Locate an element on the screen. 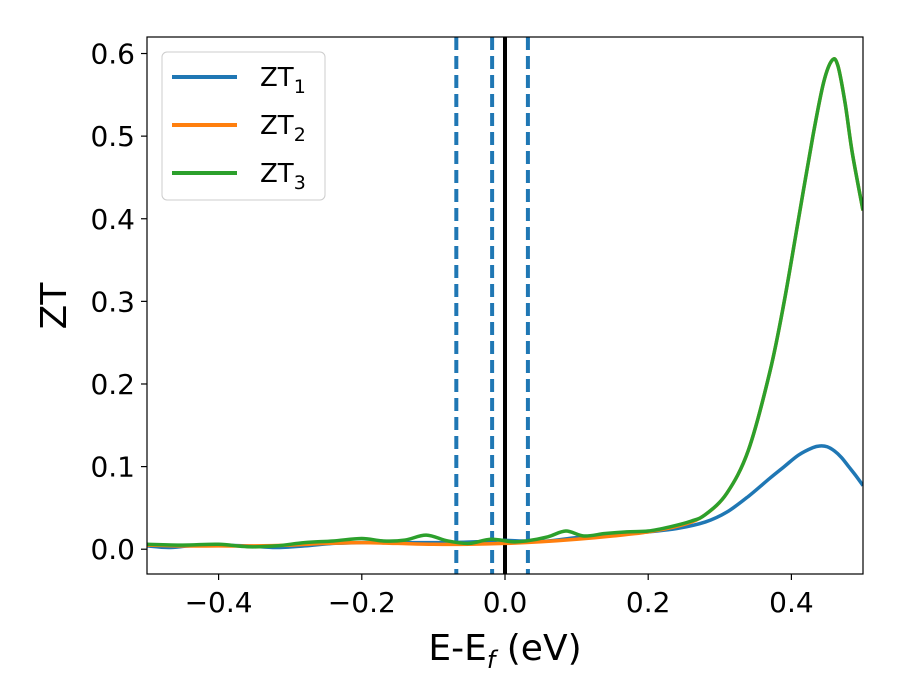 This screenshot has width=900, height=700. legend-label-zt1: ZT1 is located at coordinates (283, 80).